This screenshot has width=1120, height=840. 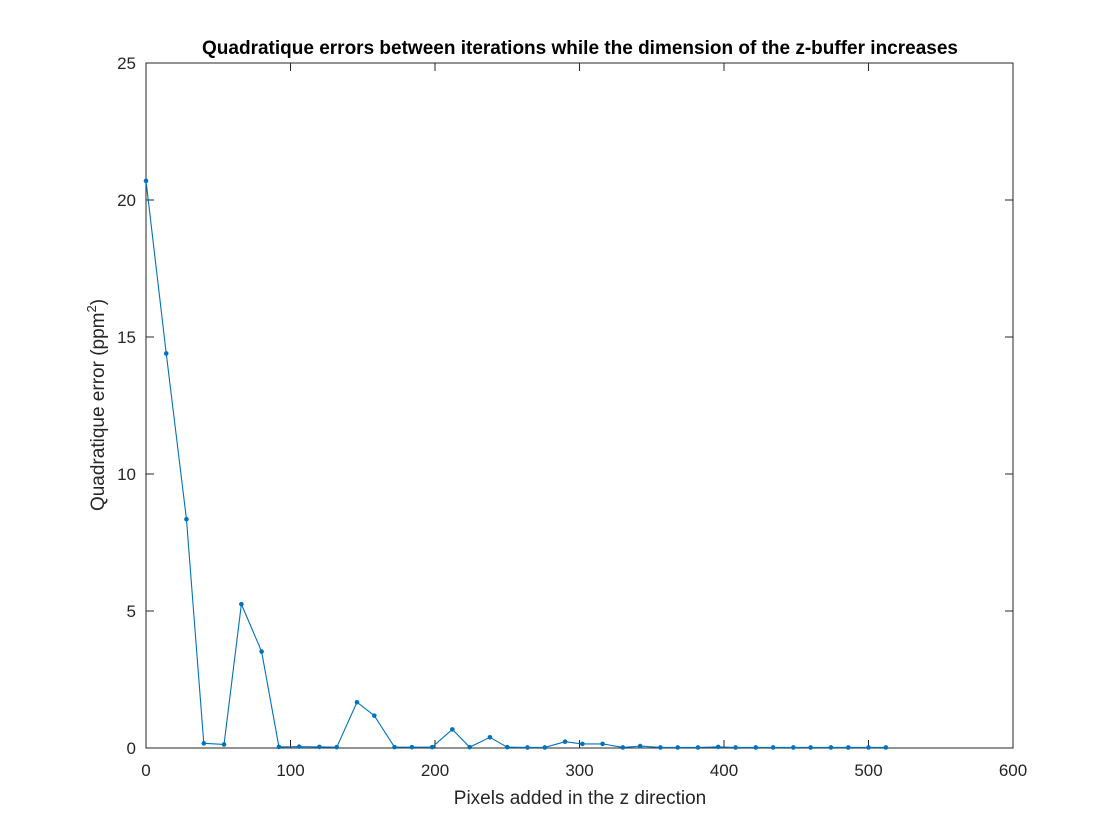 I want to click on x-tick-label: 400, so click(x=724, y=770).